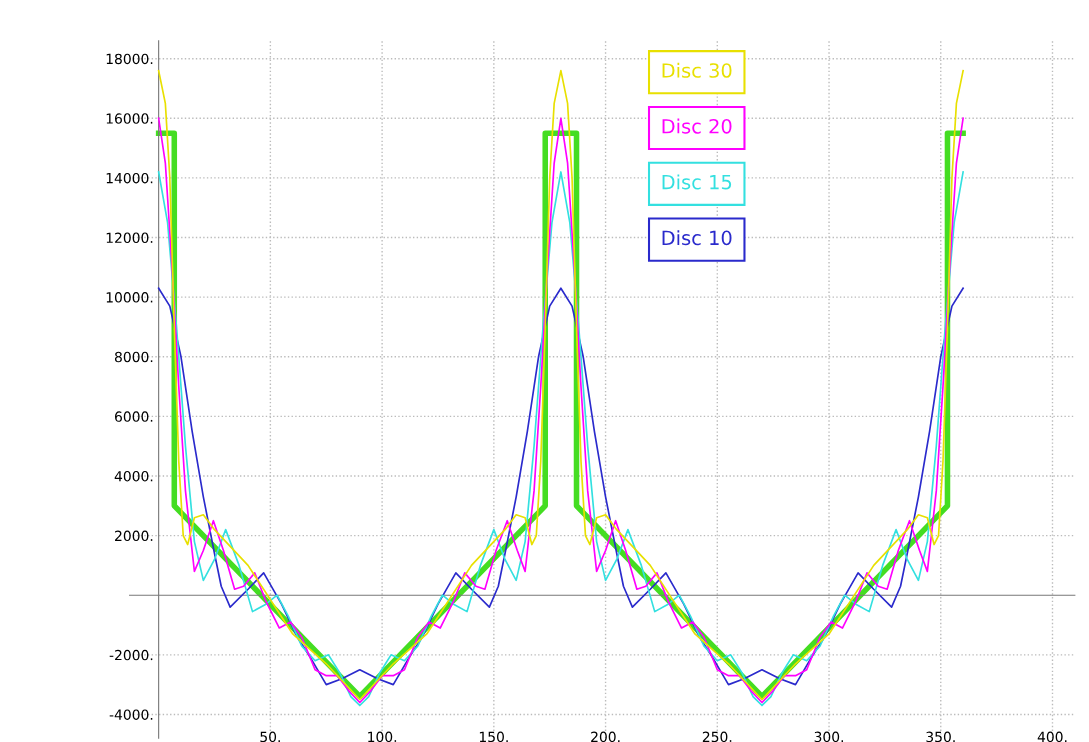  What do you see at coordinates (129, 118) in the screenshot?
I see `y-tick-label: 16000.` at bounding box center [129, 118].